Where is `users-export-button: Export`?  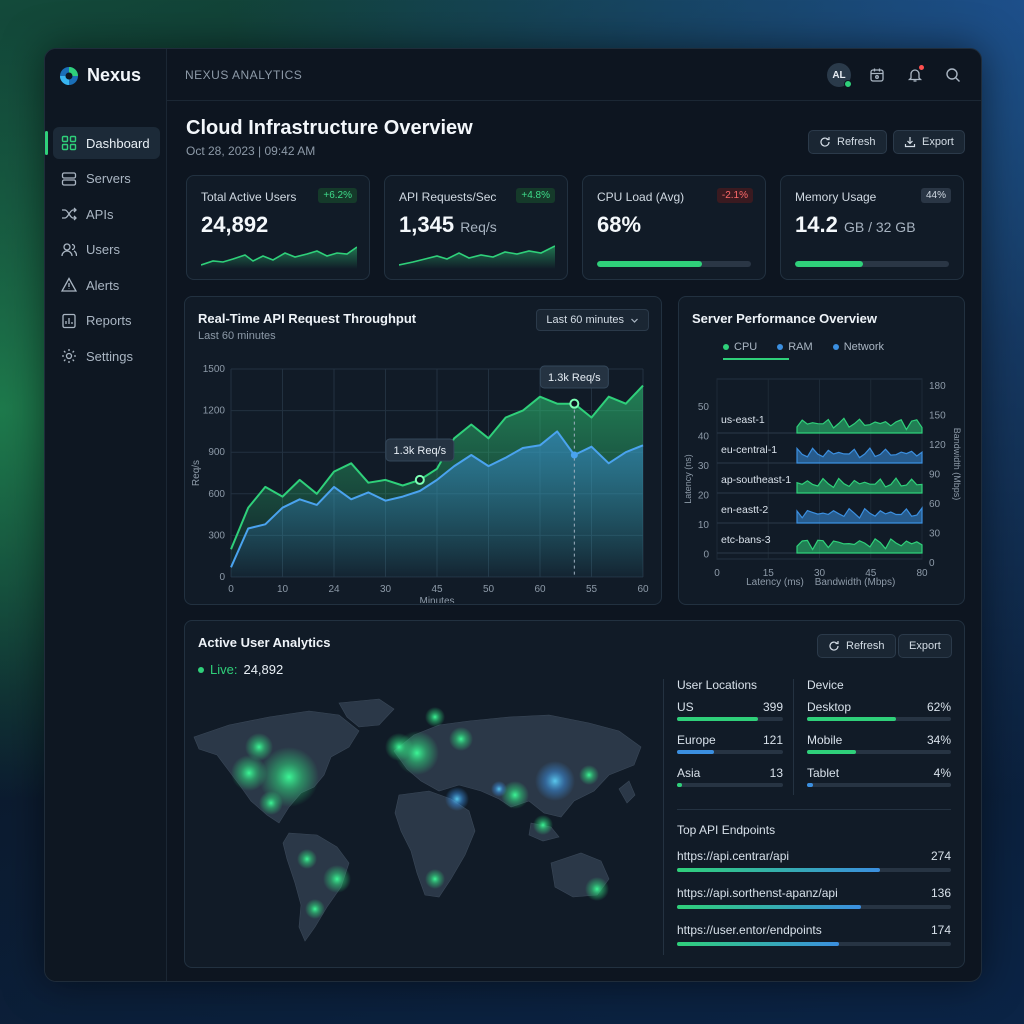 users-export-button: Export is located at coordinates (925, 646).